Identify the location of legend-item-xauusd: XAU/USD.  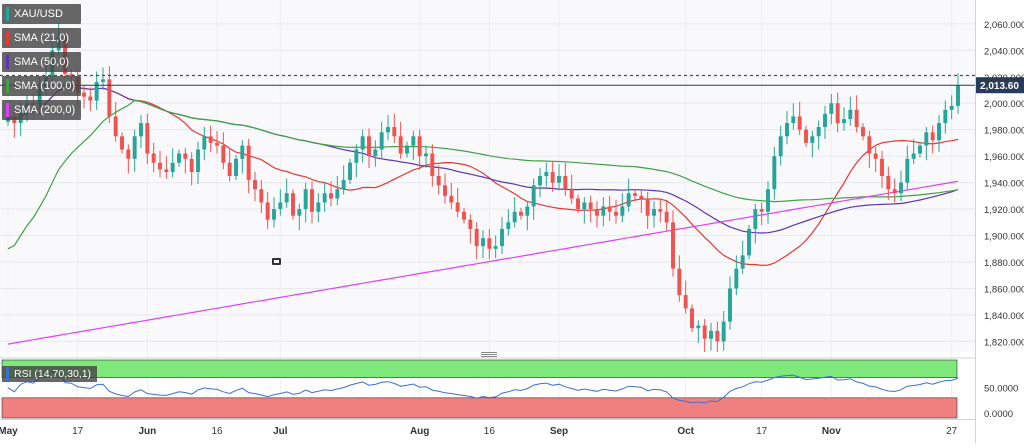
(42, 14).